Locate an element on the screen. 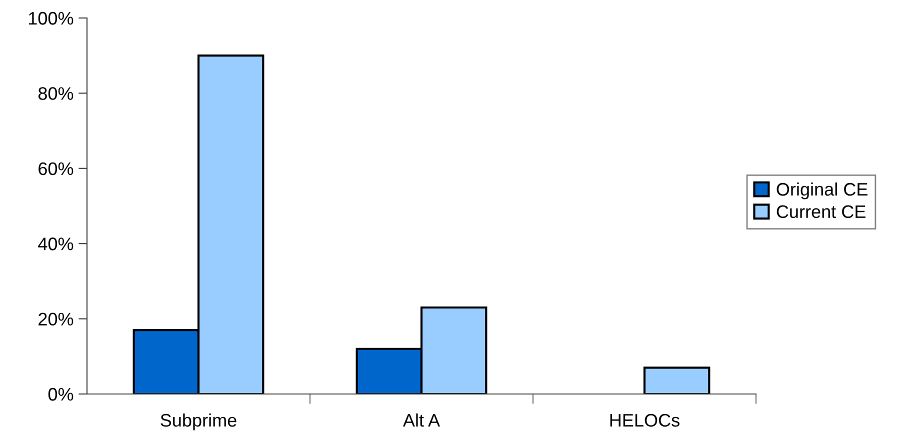  x-tick-label: HELOCs is located at coordinates (645, 420).